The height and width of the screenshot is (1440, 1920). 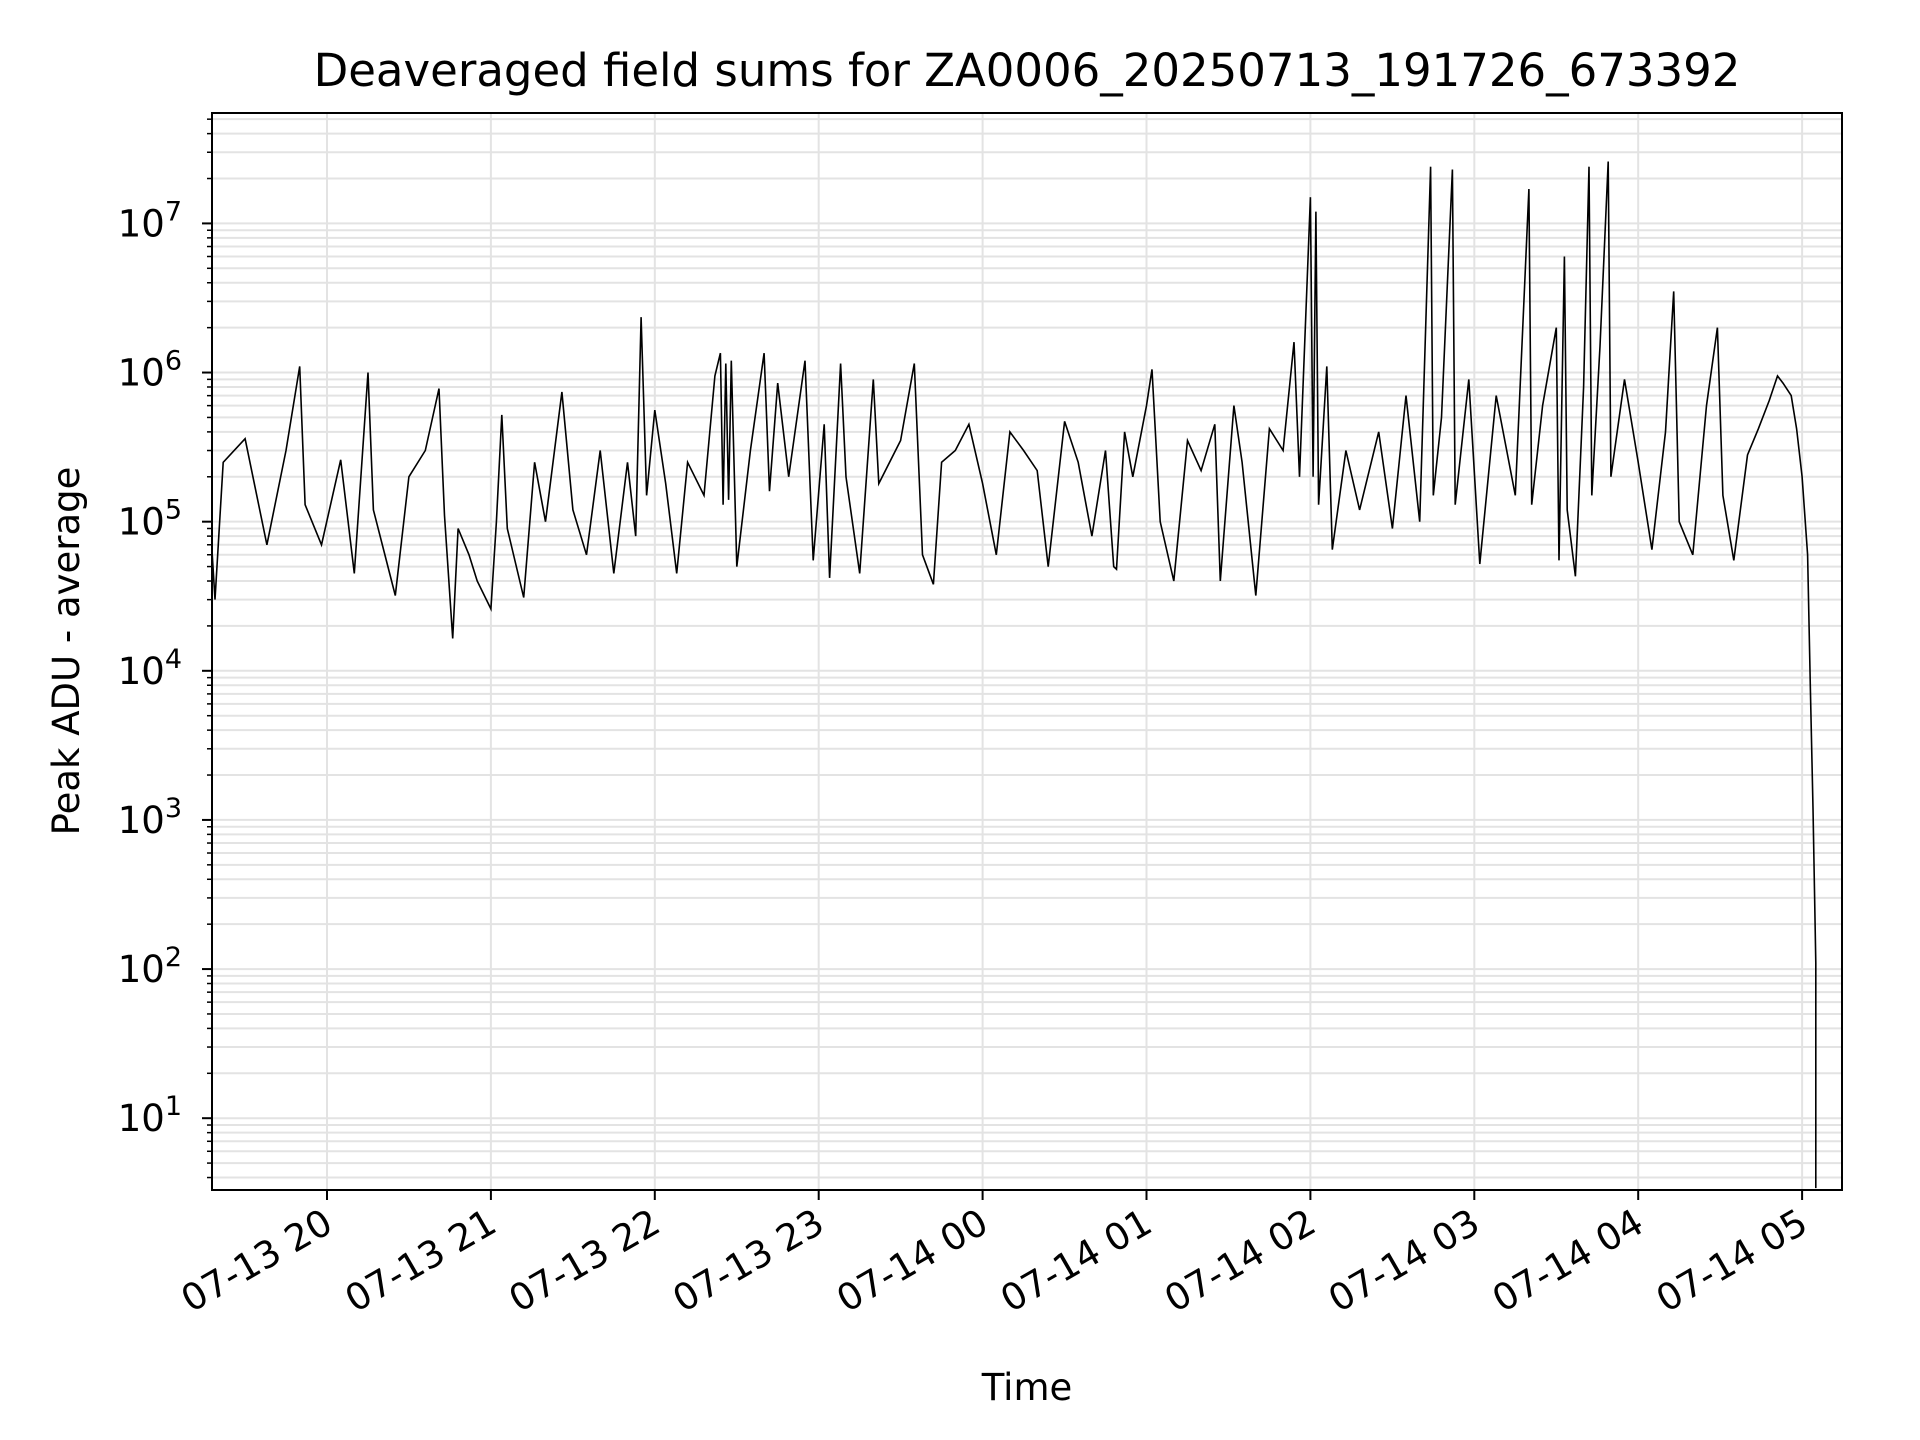 What do you see at coordinates (1027, 1387) in the screenshot?
I see `x-axis-label: Time` at bounding box center [1027, 1387].